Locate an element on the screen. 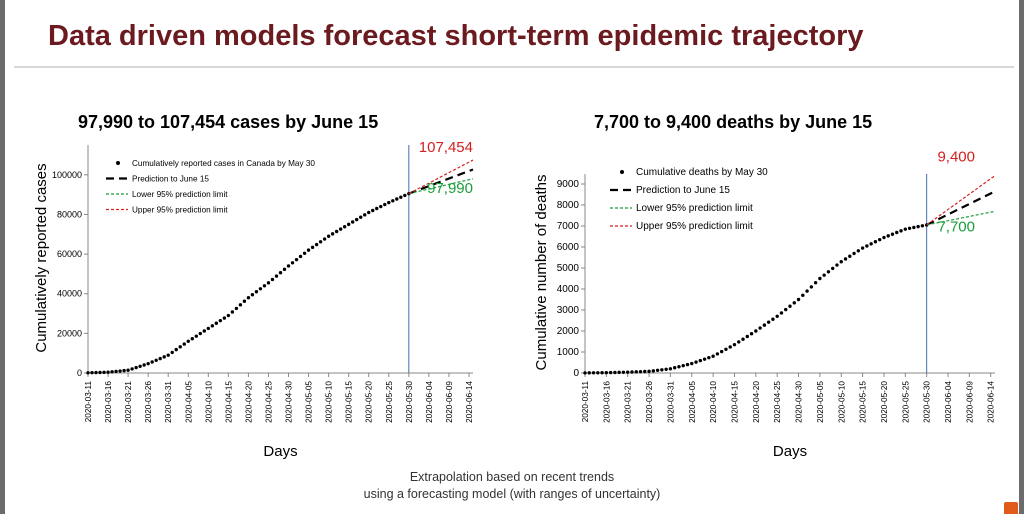 This screenshot has height=514, width=1024. x-tick-label: 2020-05-20 is located at coordinates (369, 402).